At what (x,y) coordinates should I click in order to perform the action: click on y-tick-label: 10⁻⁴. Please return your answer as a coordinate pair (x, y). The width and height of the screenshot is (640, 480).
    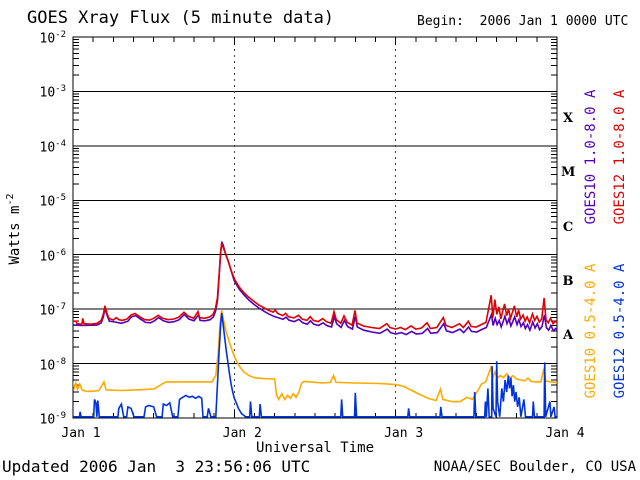
    Looking at the image, I should click on (53, 147).